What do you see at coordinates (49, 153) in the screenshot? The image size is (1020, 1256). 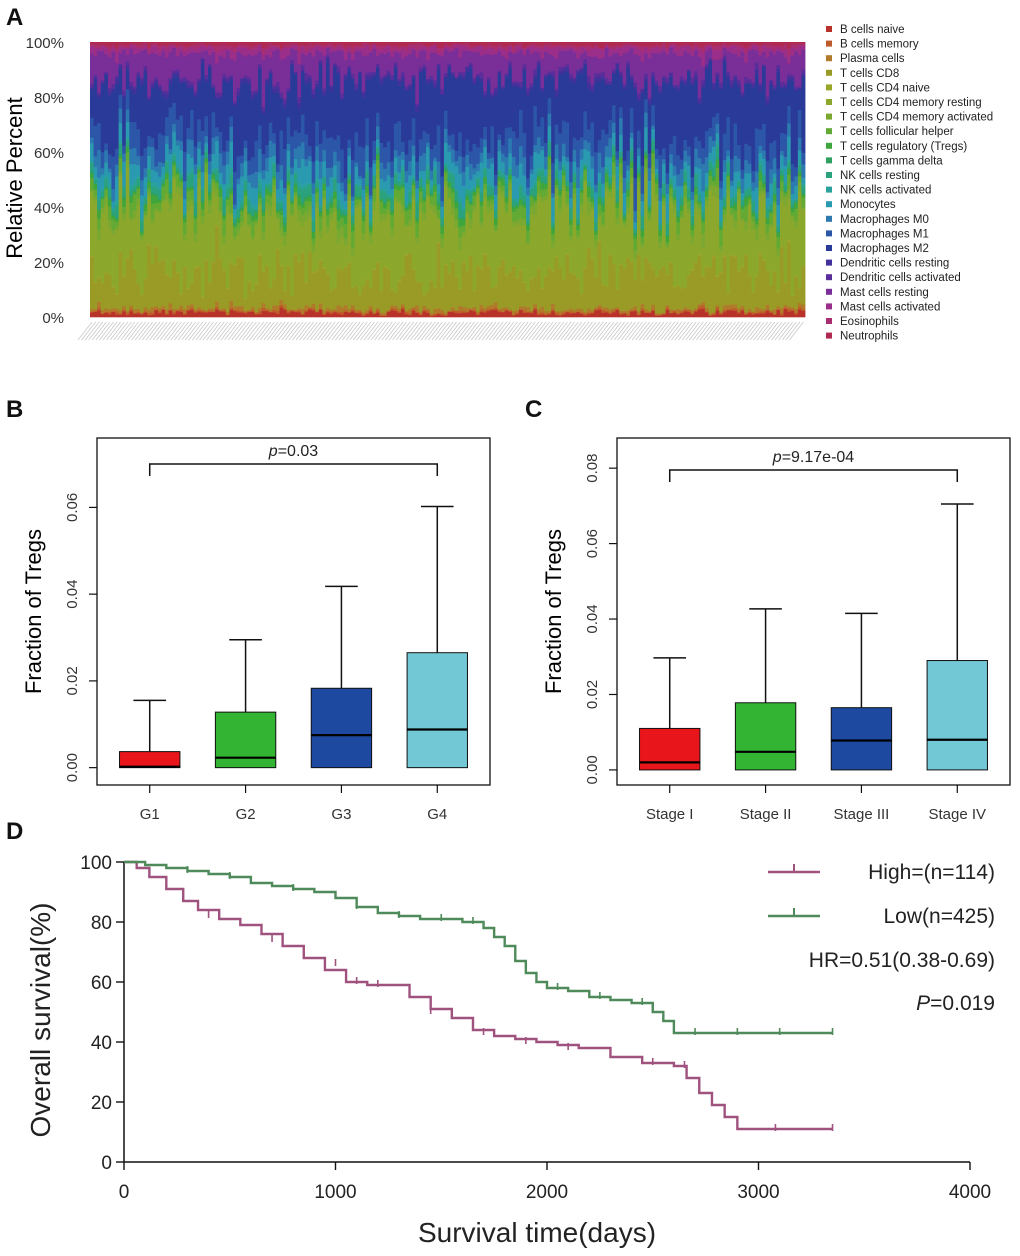 I see `y-tick-label: 60%` at bounding box center [49, 153].